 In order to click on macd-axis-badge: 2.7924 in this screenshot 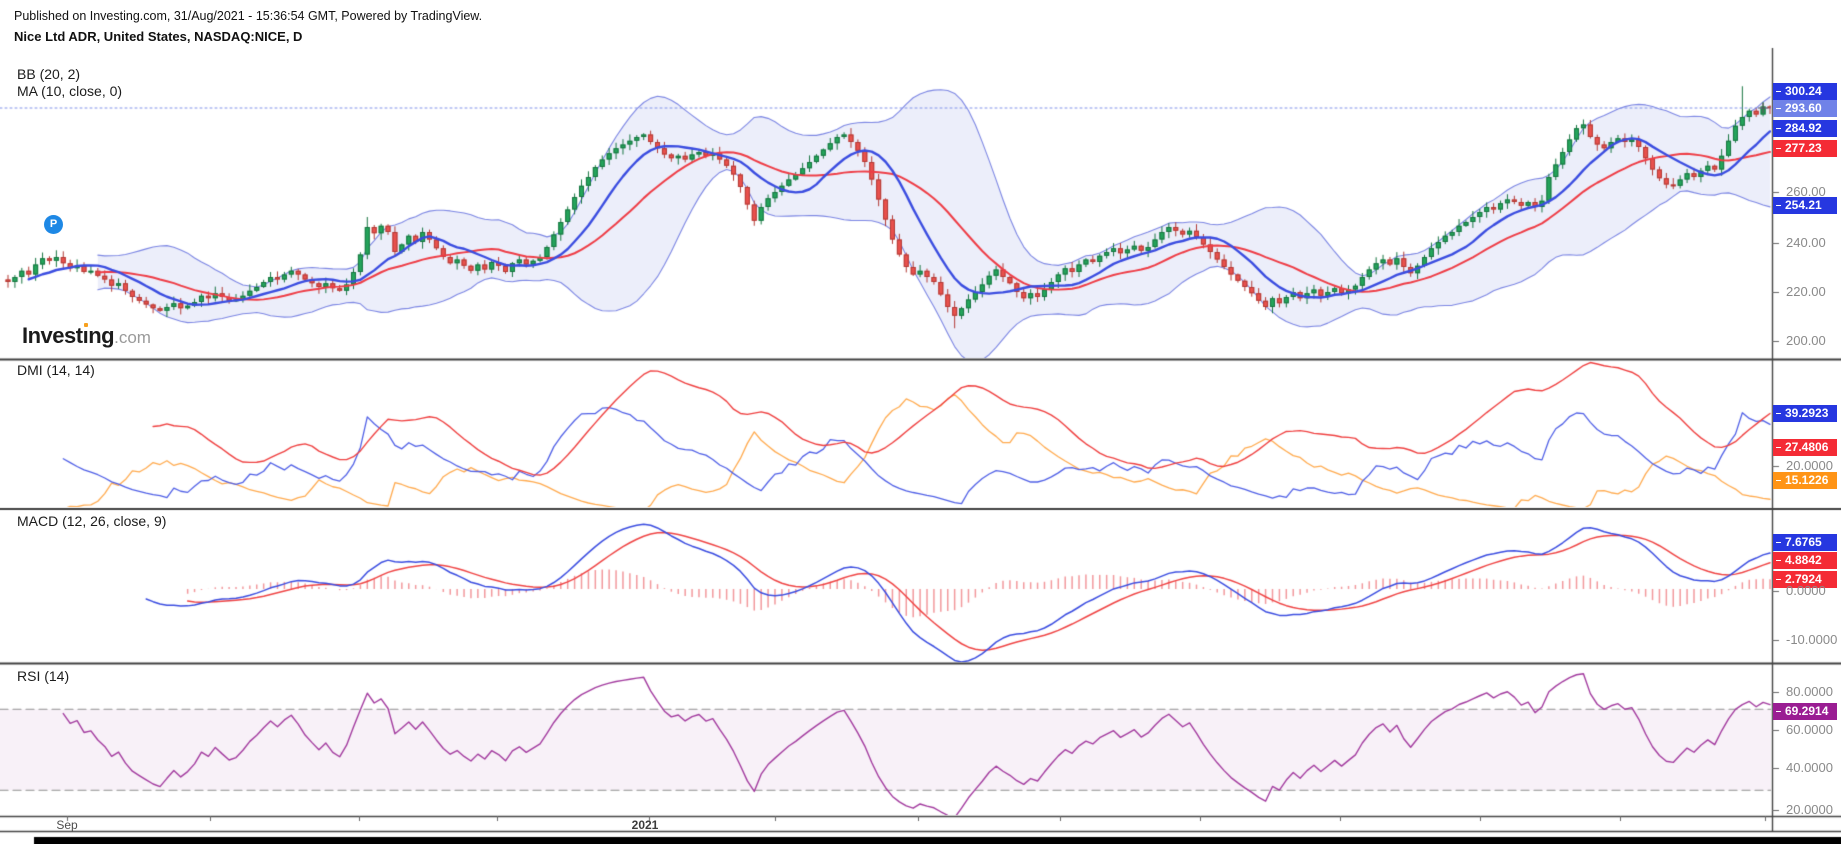, I will do `click(1805, 579)`.